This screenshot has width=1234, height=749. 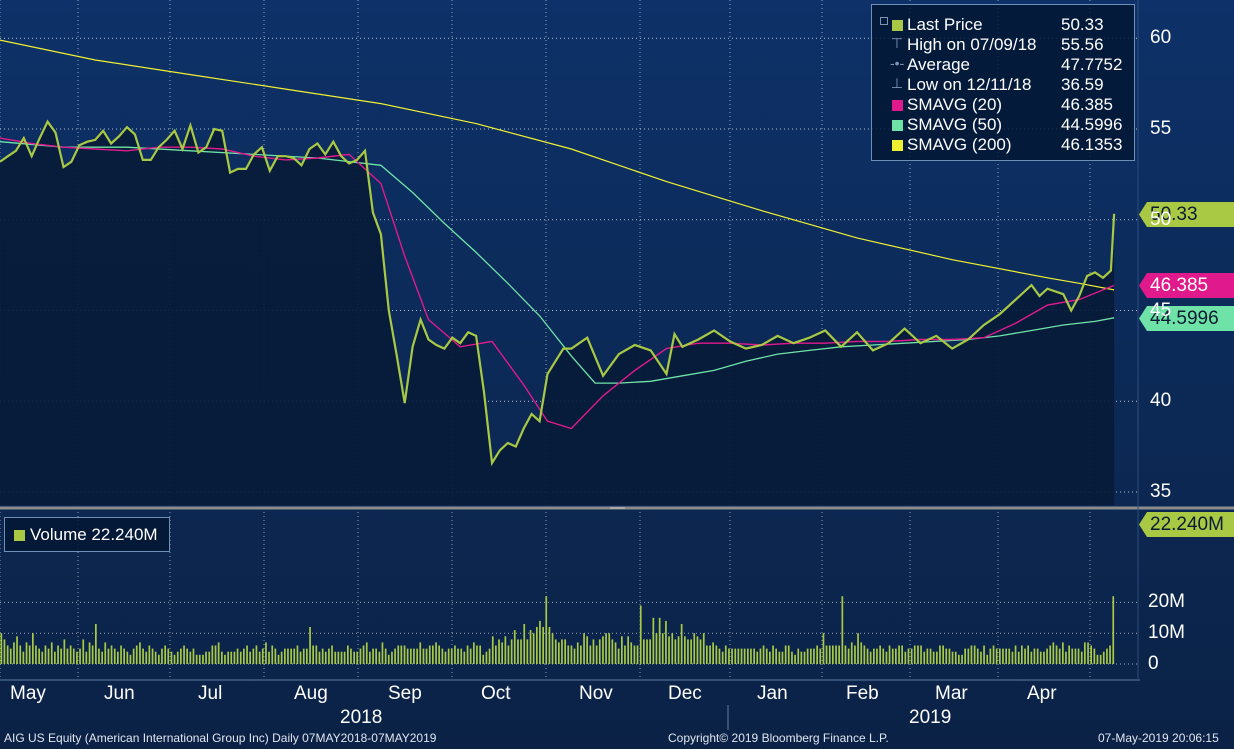 I want to click on legend-item: SMAVG (200) 46.1353, so click(x=1003, y=145).